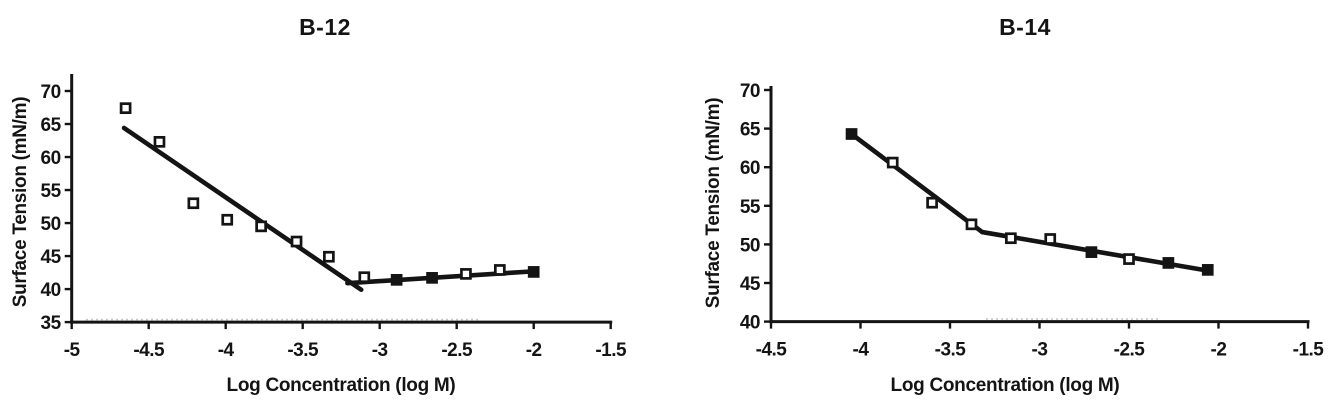 The image size is (1342, 403). I want to click on chart-title: B-14, so click(1025, 27).